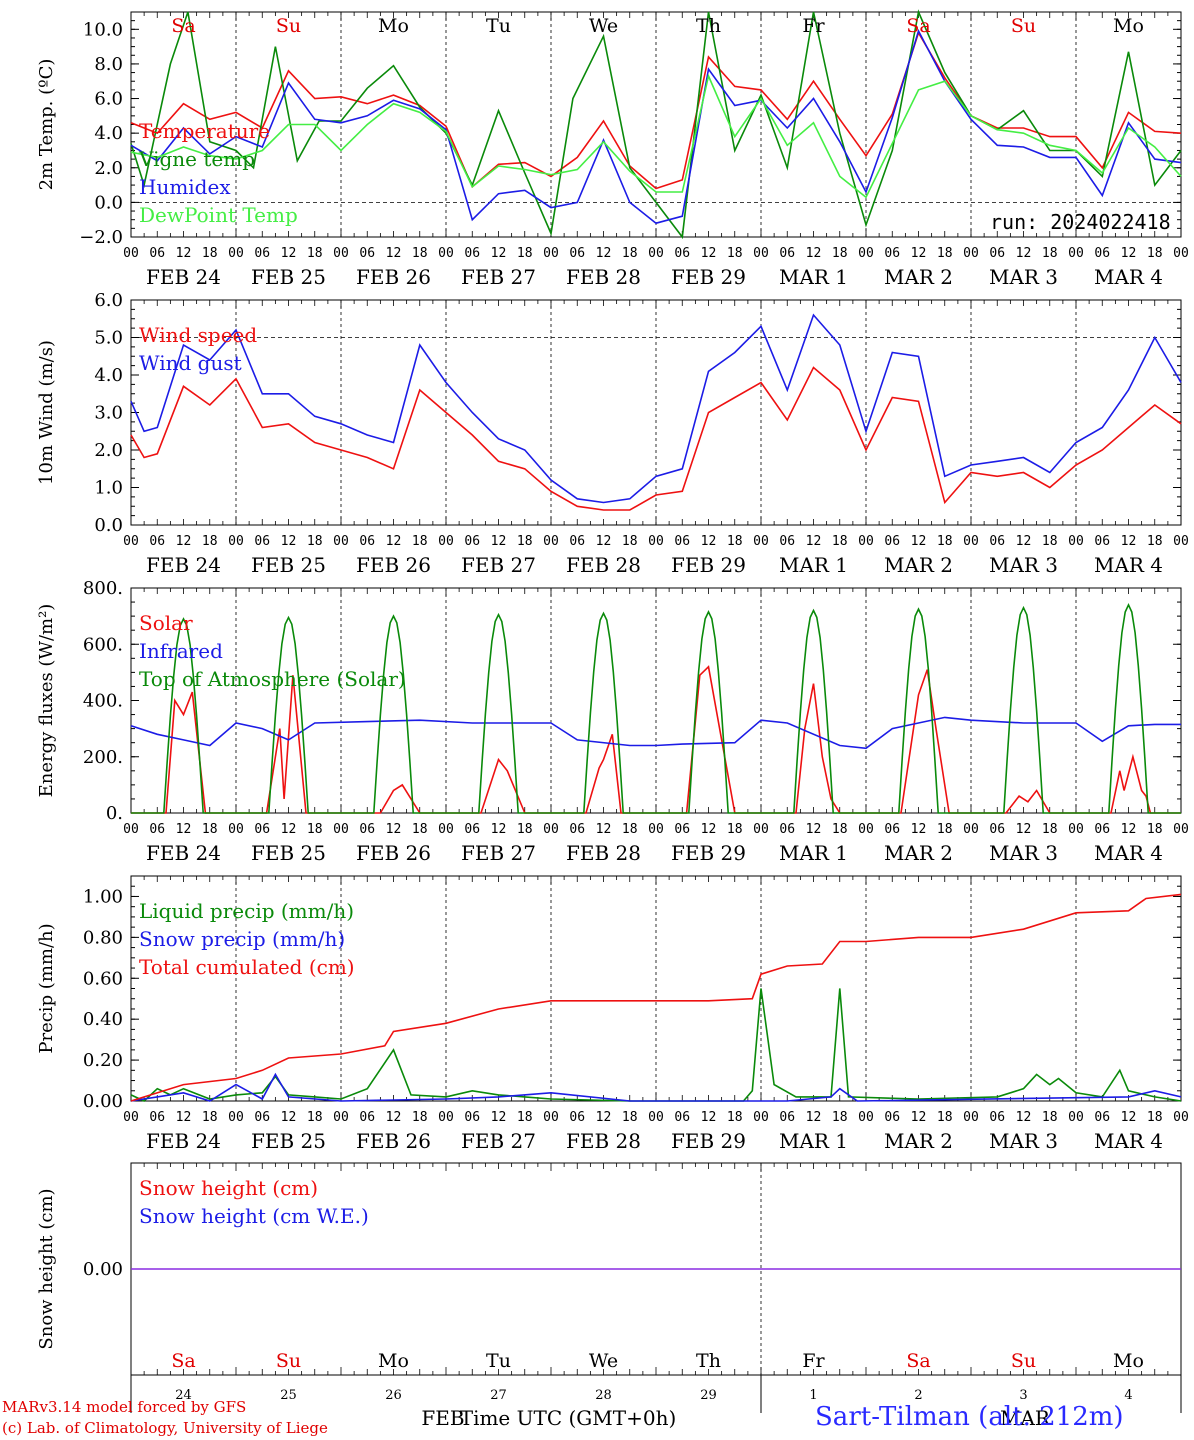 This screenshot has height=1440, width=1194. Describe the element at coordinates (218, 215) in the screenshot. I see `legend-entry: DewPoint Temp` at that location.